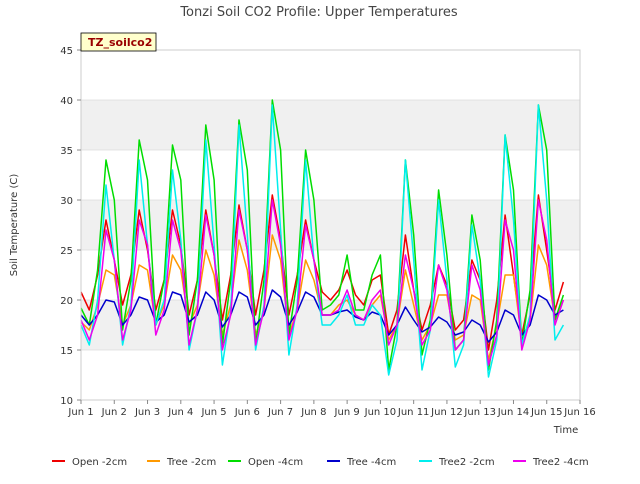  I want to click on y-tick-label: 35, so click(66, 151).